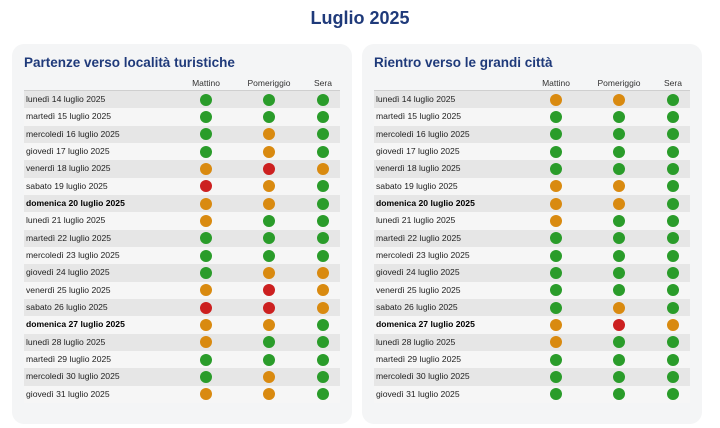 The image size is (720, 428). I want to click on table-row: giovedì 24 luglio 2025, so click(532, 273).